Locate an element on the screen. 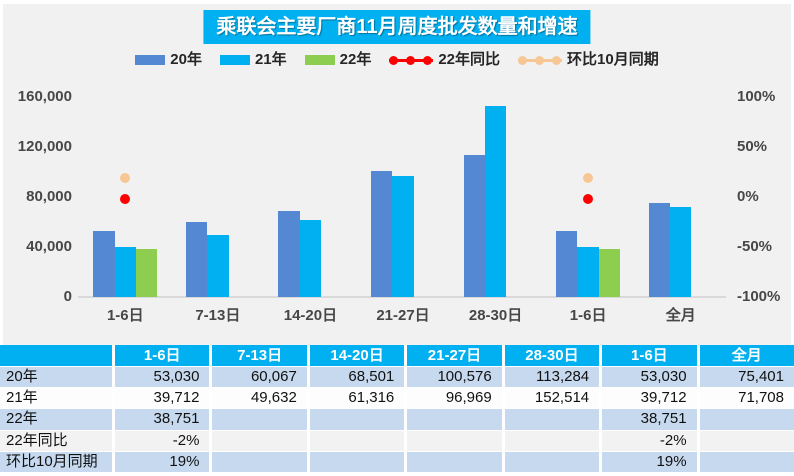 The width and height of the screenshot is (794, 476). y-axis-tick-label: 40,000 is located at coordinates (49, 246).